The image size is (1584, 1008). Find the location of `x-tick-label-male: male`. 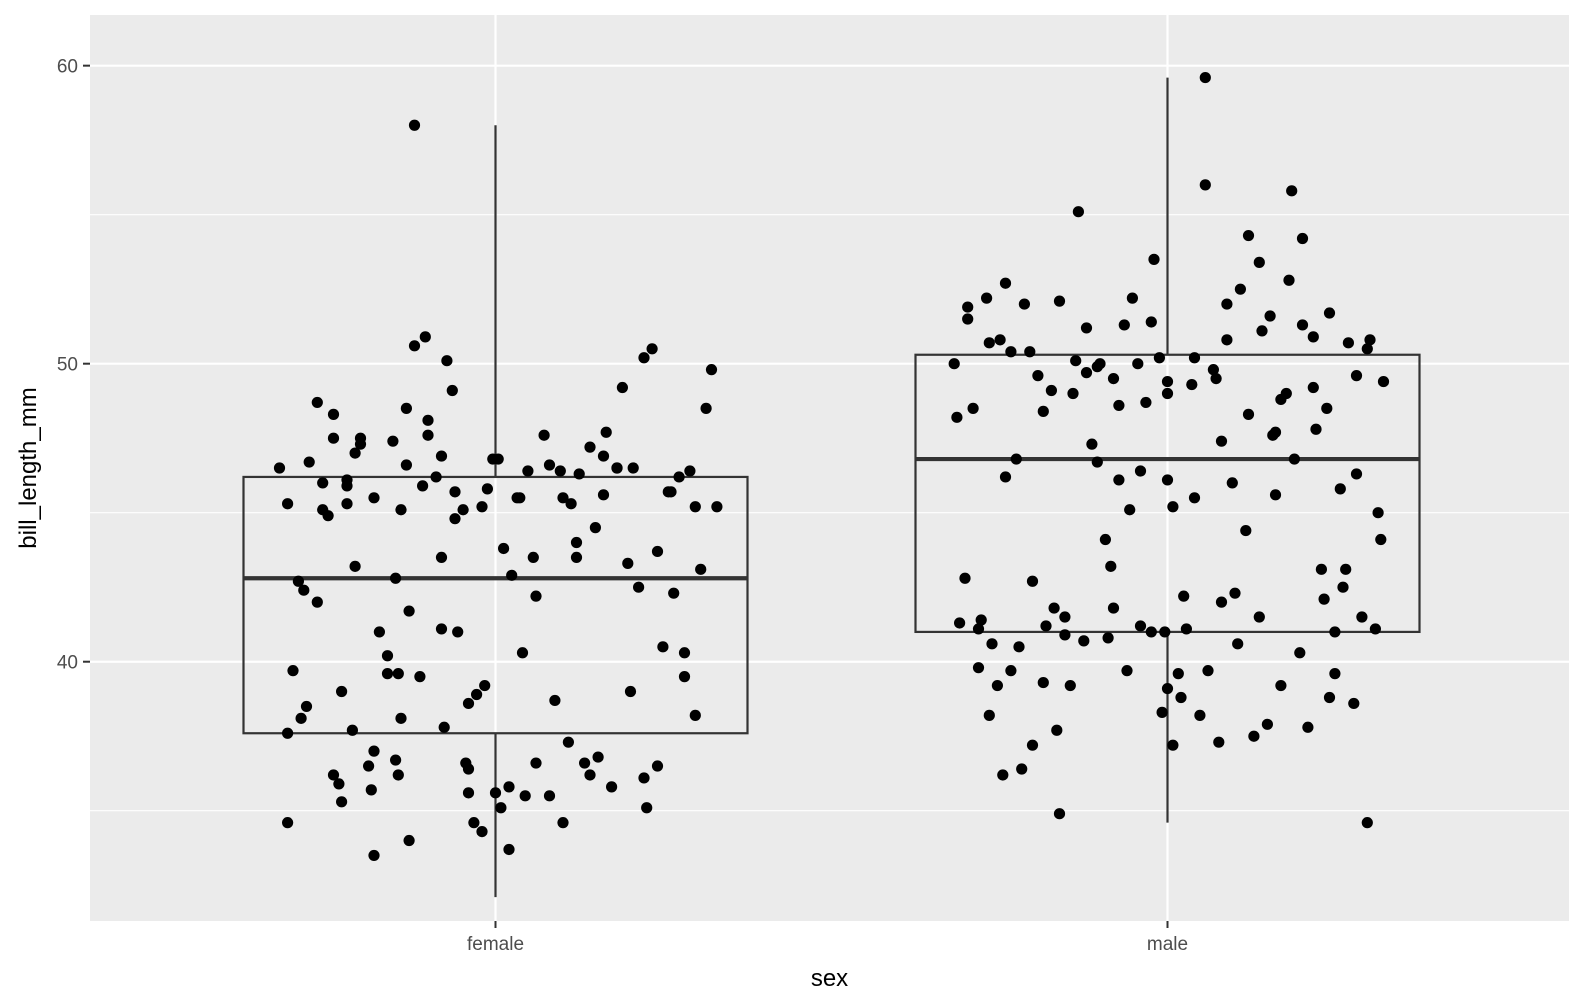

x-tick-label-male: male is located at coordinates (1167, 944).